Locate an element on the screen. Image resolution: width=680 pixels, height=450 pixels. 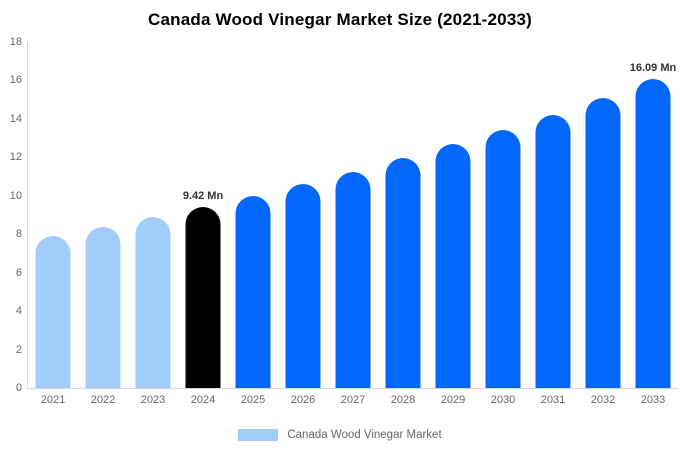
x-axis-label: 2027 is located at coordinates (353, 400).